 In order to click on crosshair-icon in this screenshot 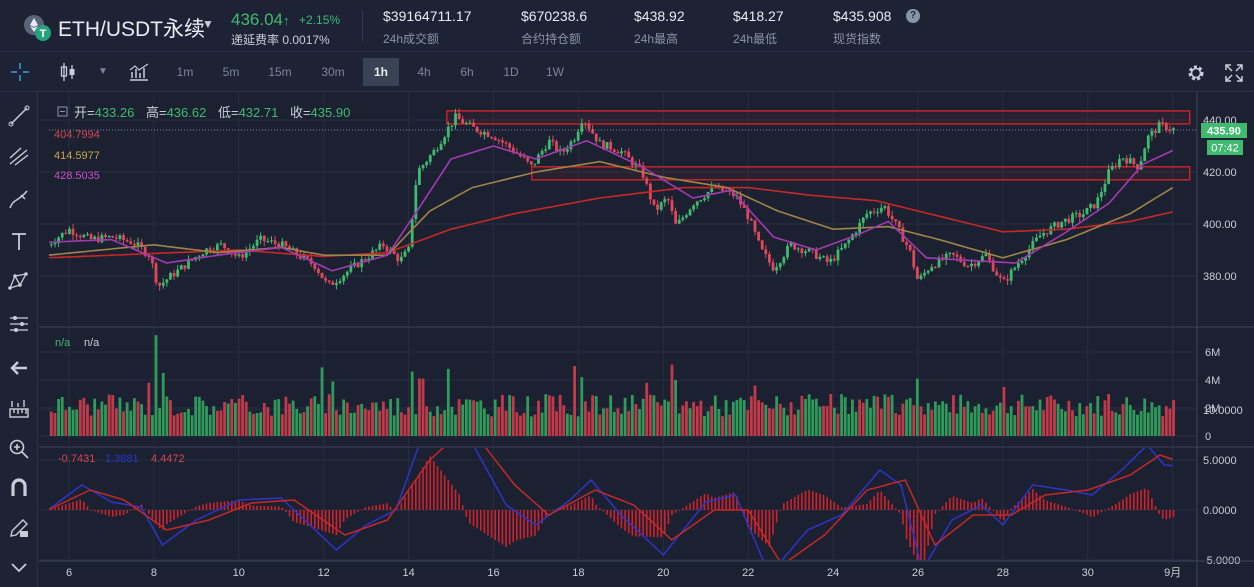, I will do `click(20, 72)`.